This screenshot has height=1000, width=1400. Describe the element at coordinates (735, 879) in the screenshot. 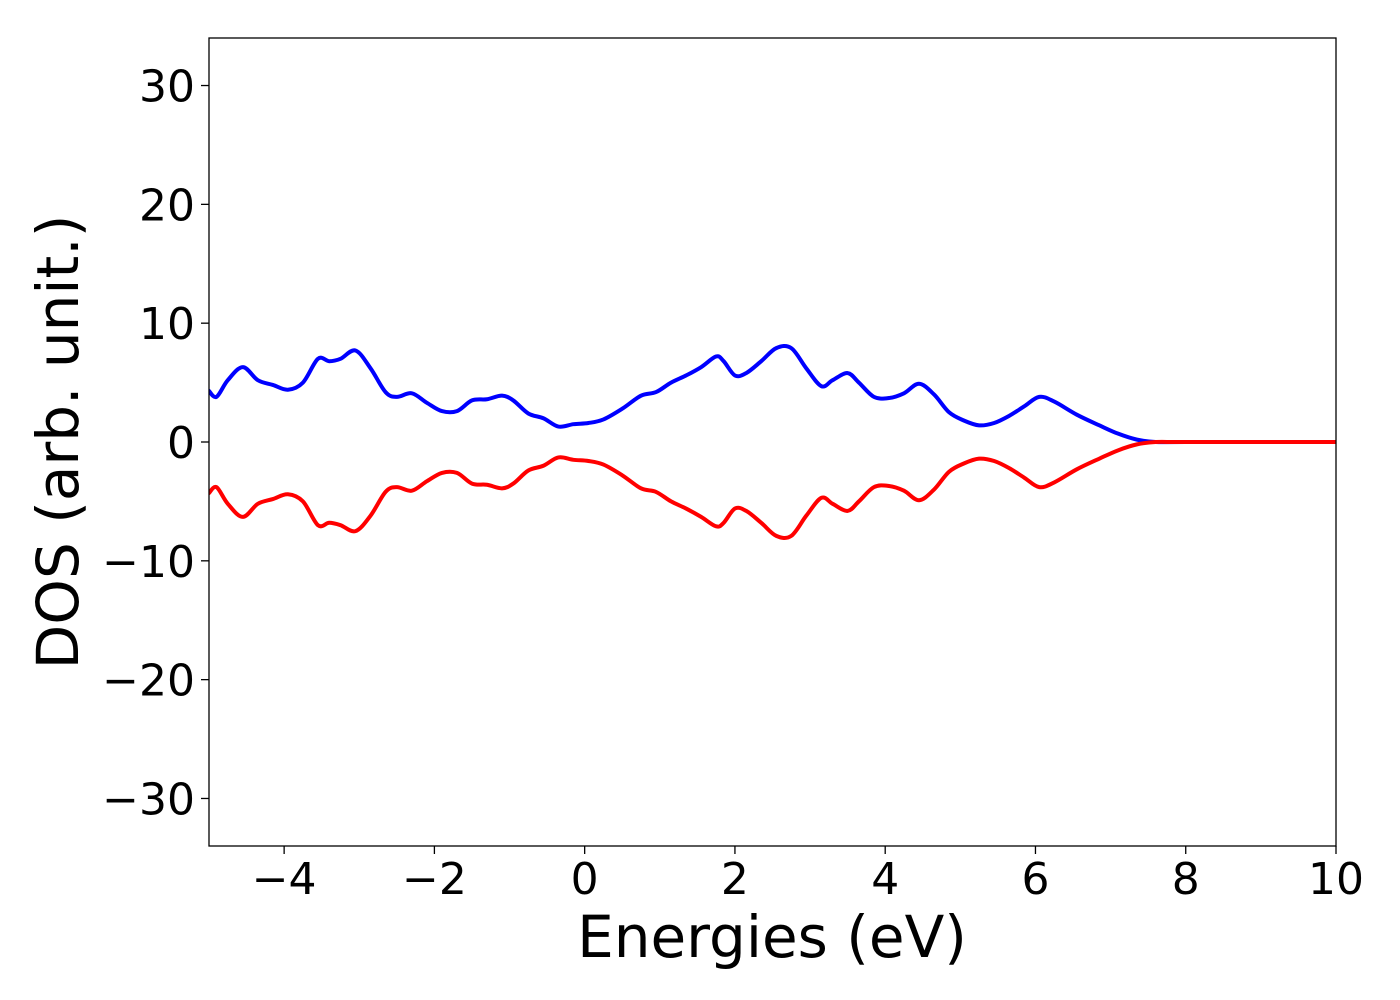

I see `x-tick-label: 2` at that location.